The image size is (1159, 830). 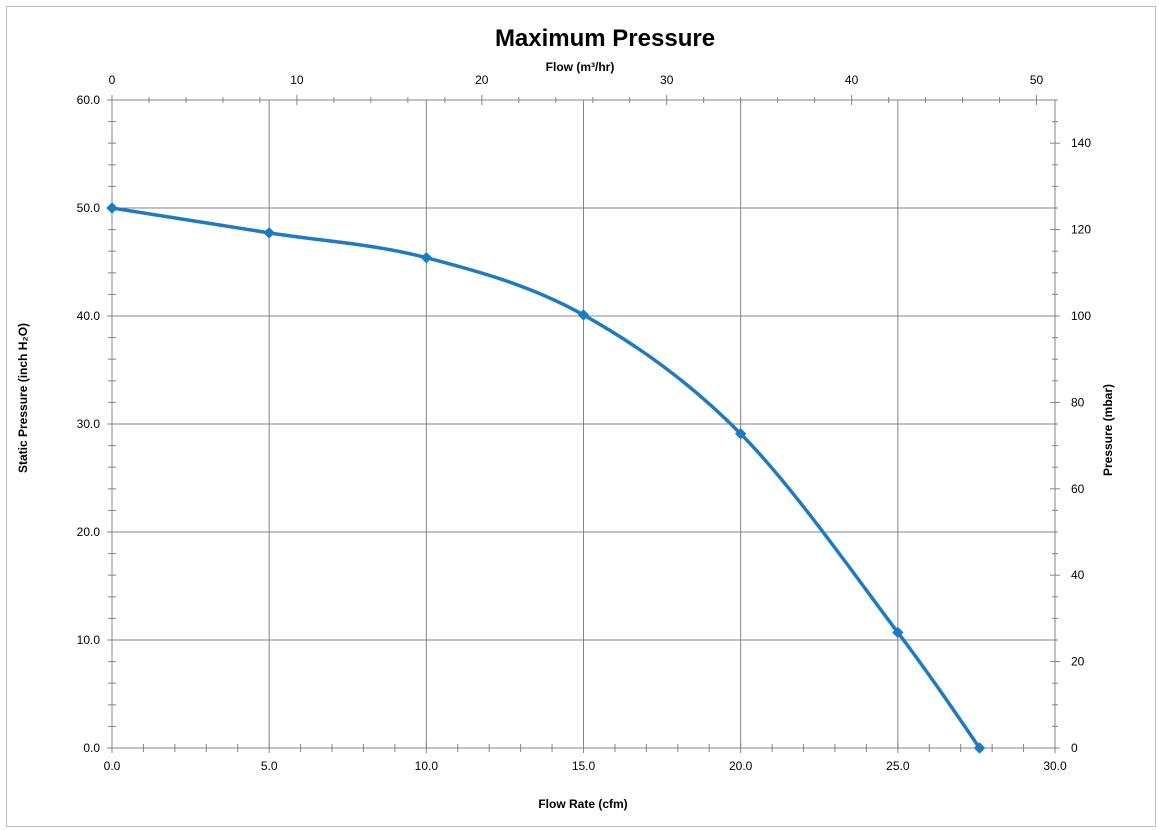 What do you see at coordinates (605, 38) in the screenshot?
I see `chart-title: Maximum Pressure` at bounding box center [605, 38].